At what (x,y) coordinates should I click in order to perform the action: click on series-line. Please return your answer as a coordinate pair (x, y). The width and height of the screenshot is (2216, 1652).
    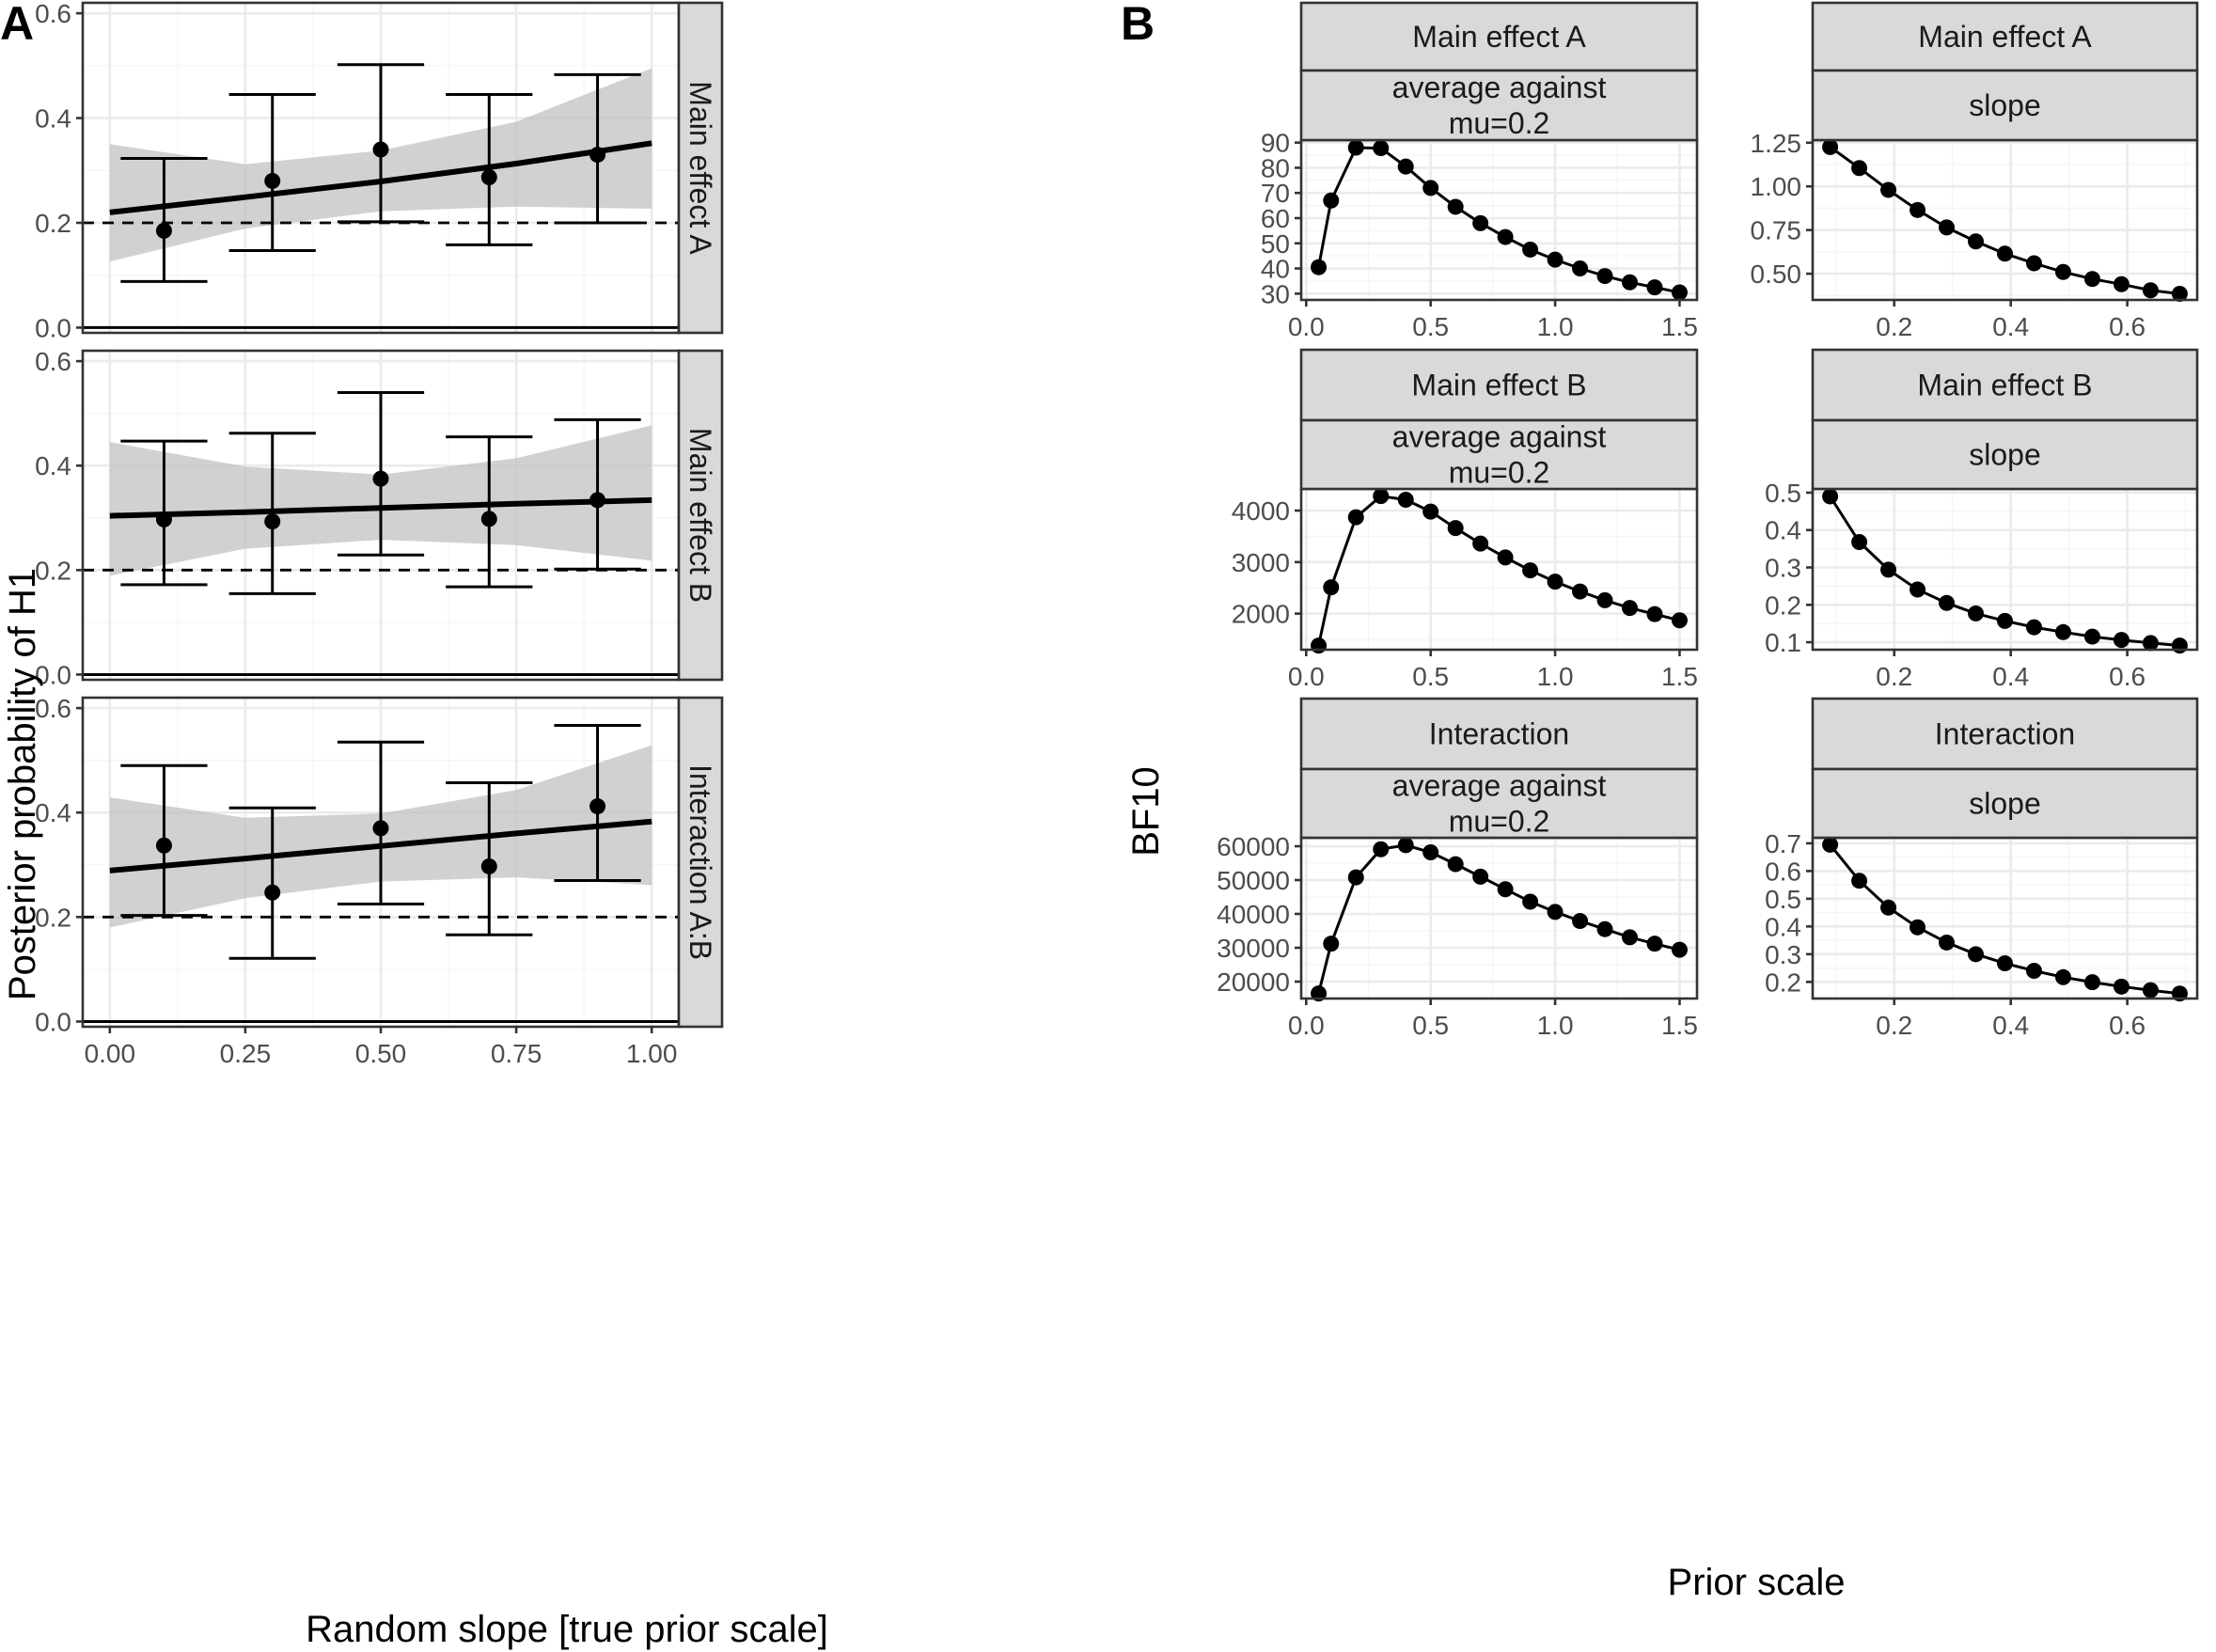
    Looking at the image, I should click on (1498, 571).